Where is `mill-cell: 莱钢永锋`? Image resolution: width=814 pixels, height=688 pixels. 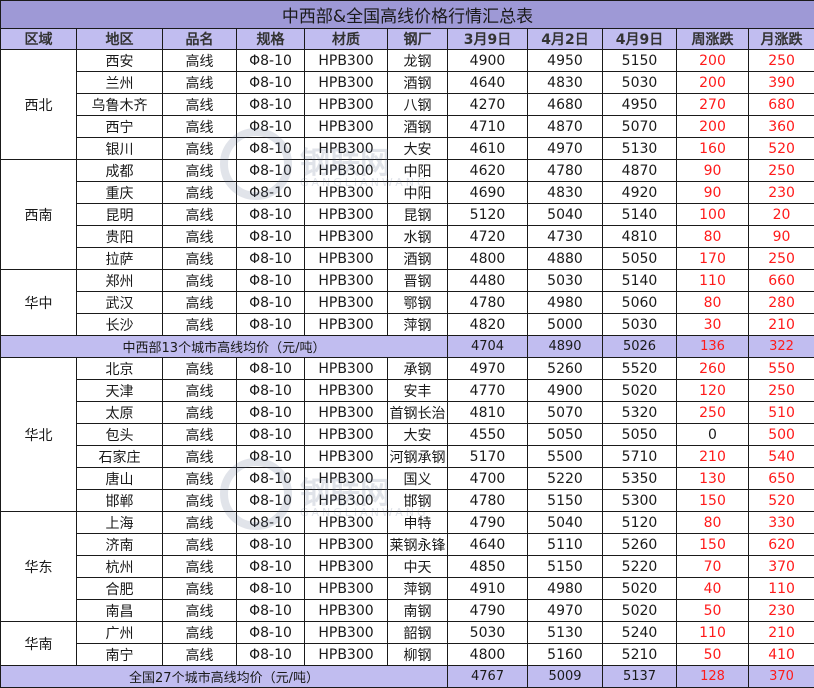 mill-cell: 莱钢永锋 is located at coordinates (418, 545).